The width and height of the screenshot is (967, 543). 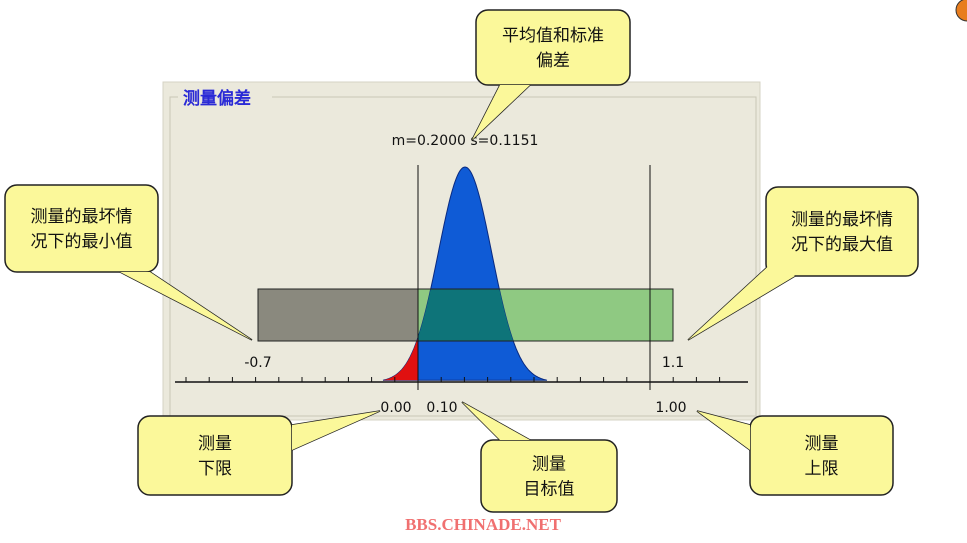 I want to click on stats: m=0.2000 s=0.1151, so click(x=465, y=141).